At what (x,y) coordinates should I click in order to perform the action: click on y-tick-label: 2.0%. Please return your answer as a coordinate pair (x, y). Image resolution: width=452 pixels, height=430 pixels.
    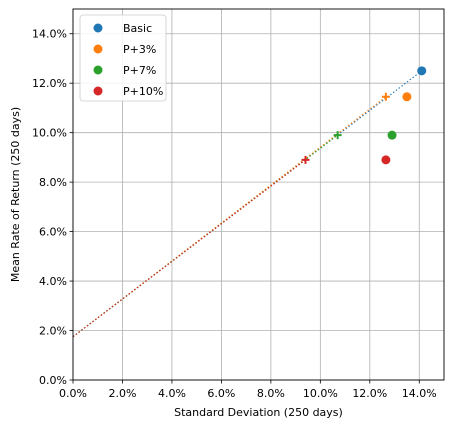
    Looking at the image, I should click on (53, 331).